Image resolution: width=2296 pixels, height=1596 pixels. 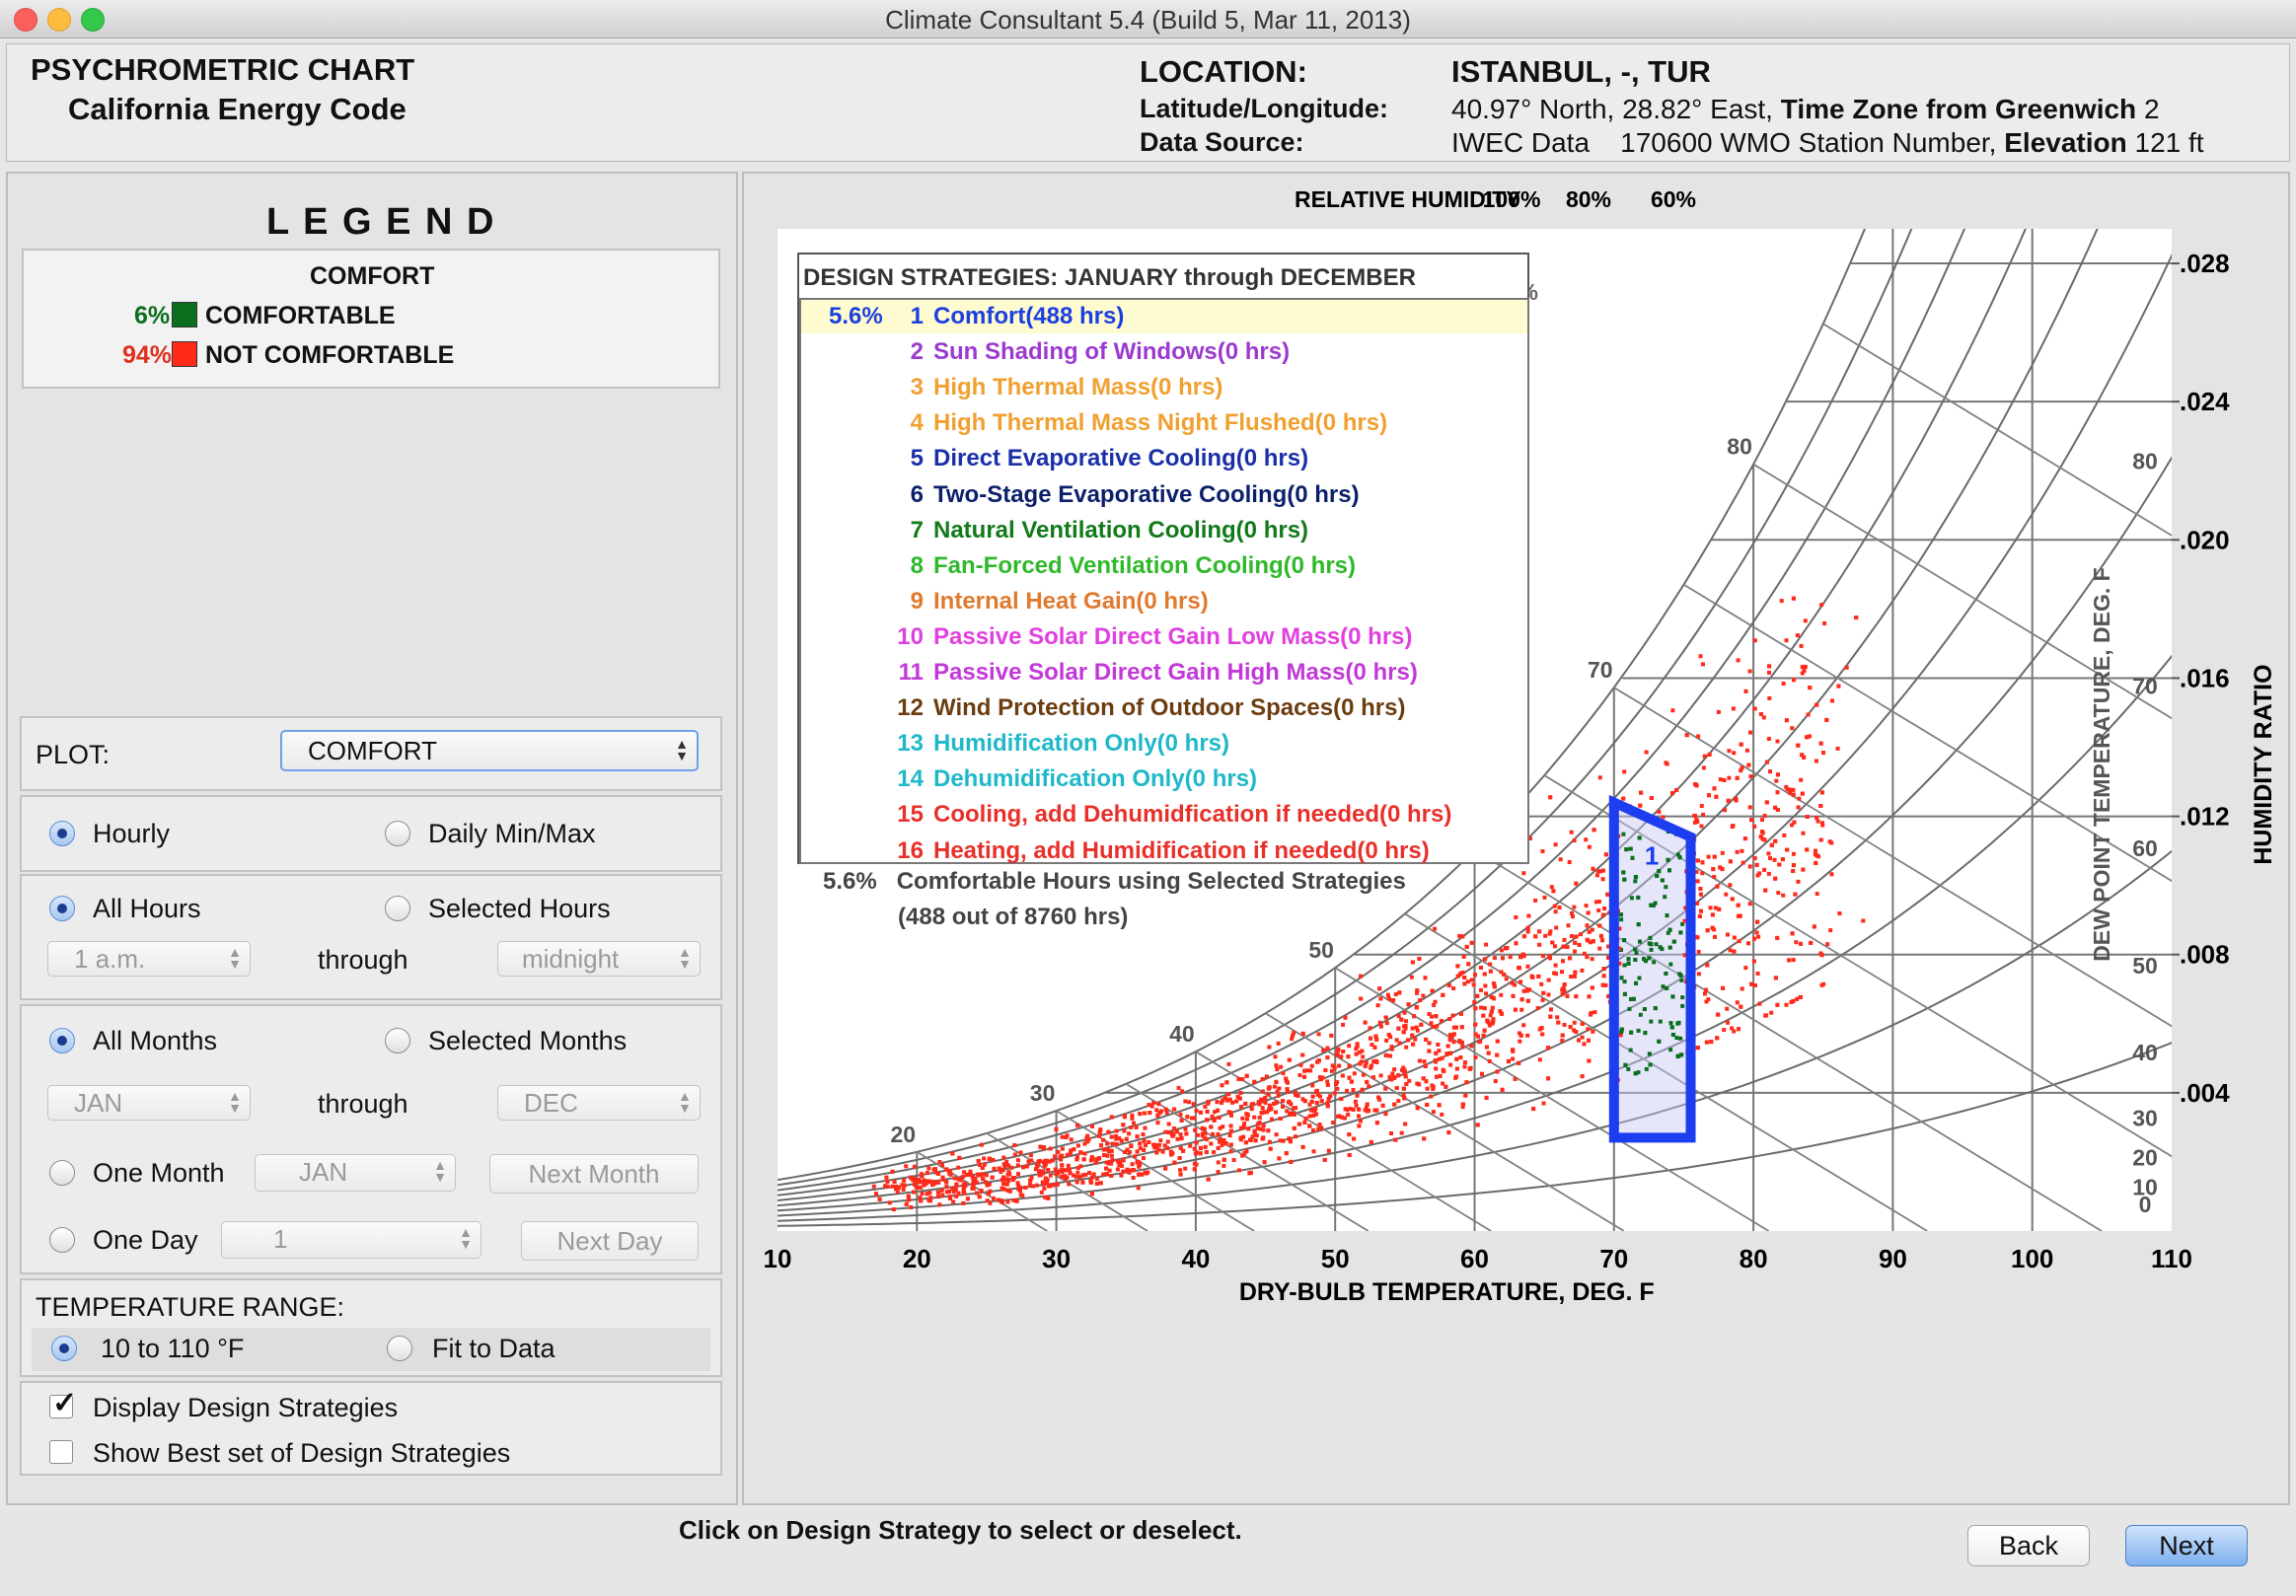 I want to click on strategy-row: 7 Natural Ventilation Cooling(0 hrs), so click(x=1164, y=530).